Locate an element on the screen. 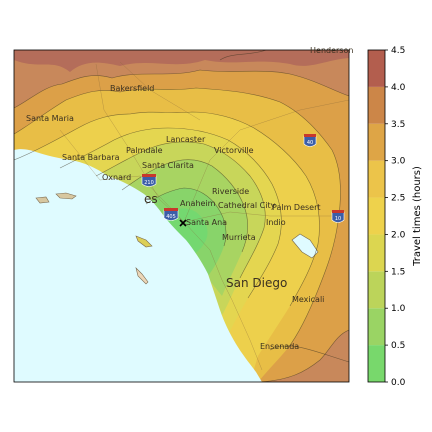  place-label-victorville: Victorville is located at coordinates (234, 150).